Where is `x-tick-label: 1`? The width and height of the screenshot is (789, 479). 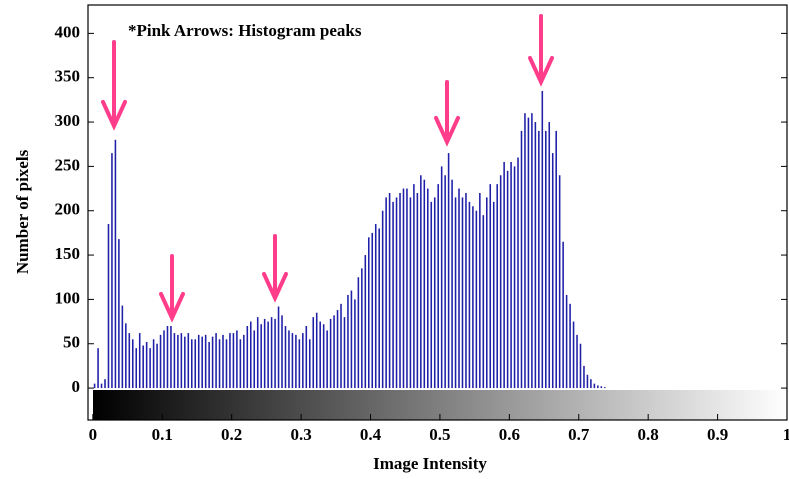 x-tick-label: 1 is located at coordinates (786, 434).